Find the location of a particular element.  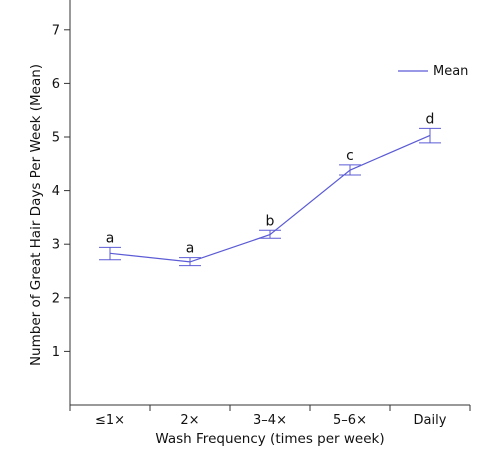

x-tick-labels: ≤1× 2× 3–4× 5–6× Daily is located at coordinates (271, 420).